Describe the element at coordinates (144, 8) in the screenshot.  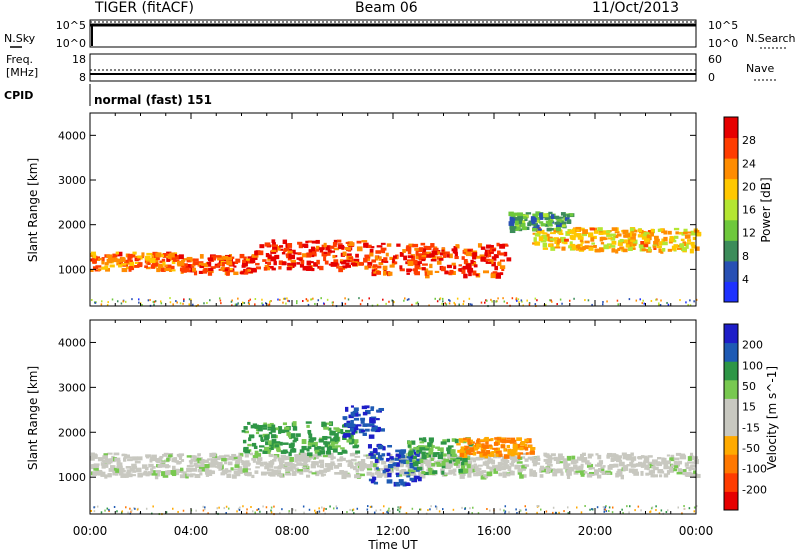
I see `figure-title: TIGER (fitACF)` at that location.